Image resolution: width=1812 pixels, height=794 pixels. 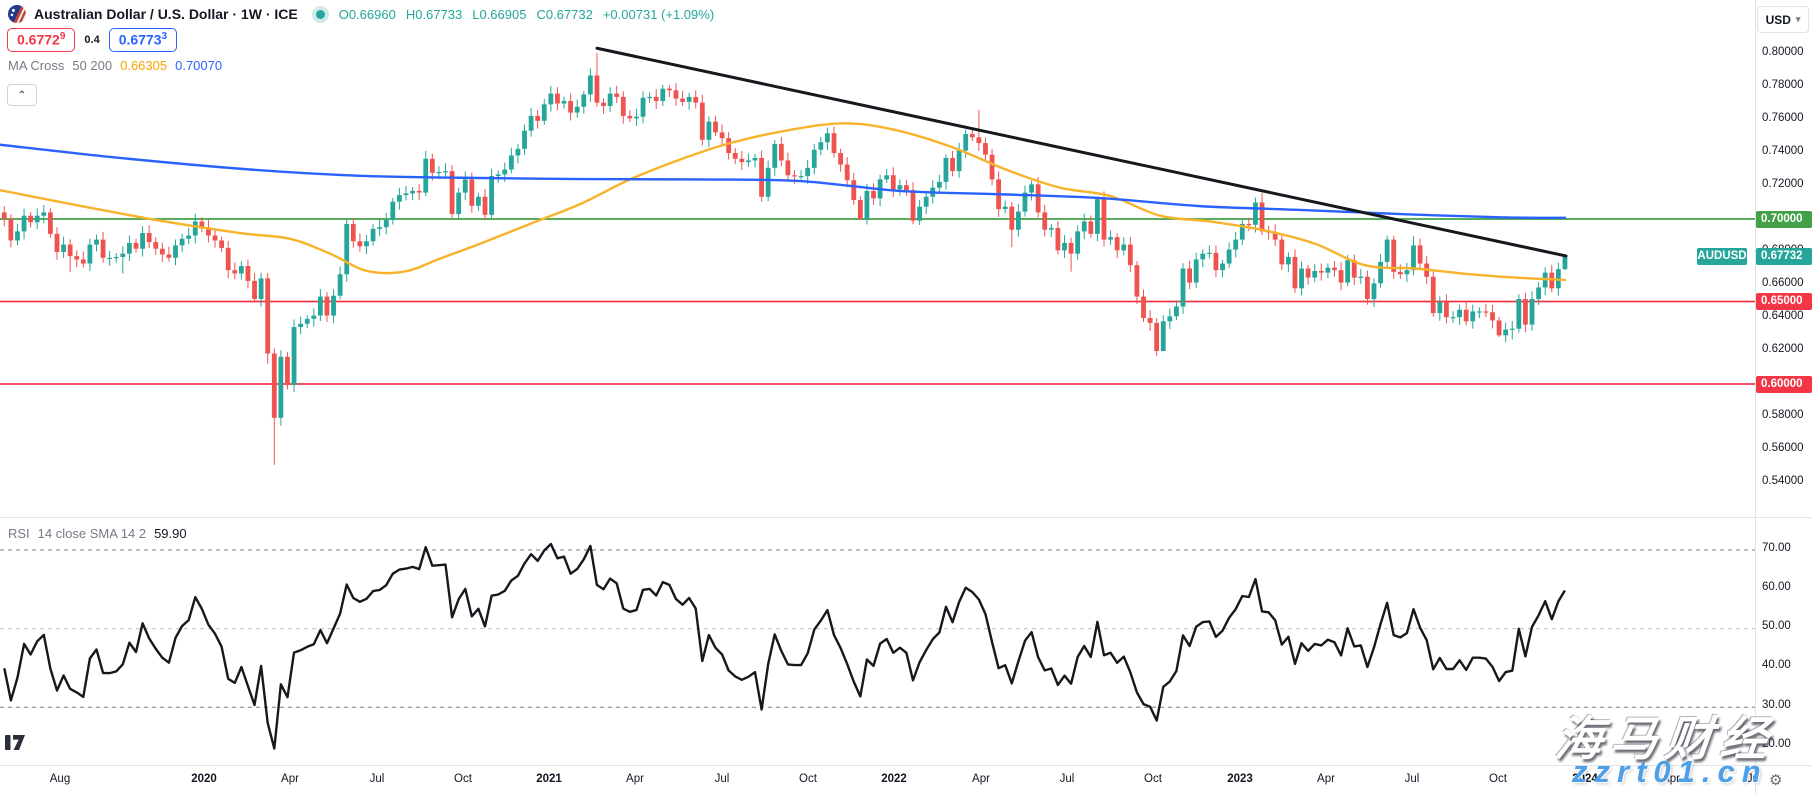 What do you see at coordinates (320, 14) in the screenshot?
I see `market-status-dot-icon` at bounding box center [320, 14].